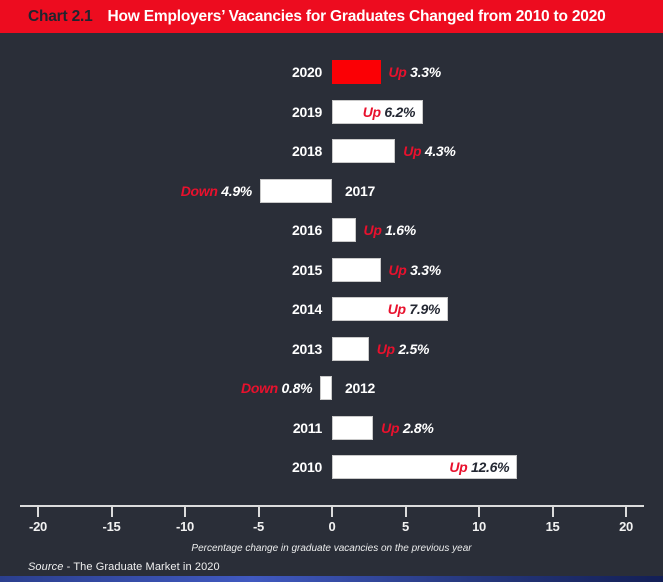 This screenshot has width=663, height=582. I want to click on year-label-2016: 2016, so click(307, 230).